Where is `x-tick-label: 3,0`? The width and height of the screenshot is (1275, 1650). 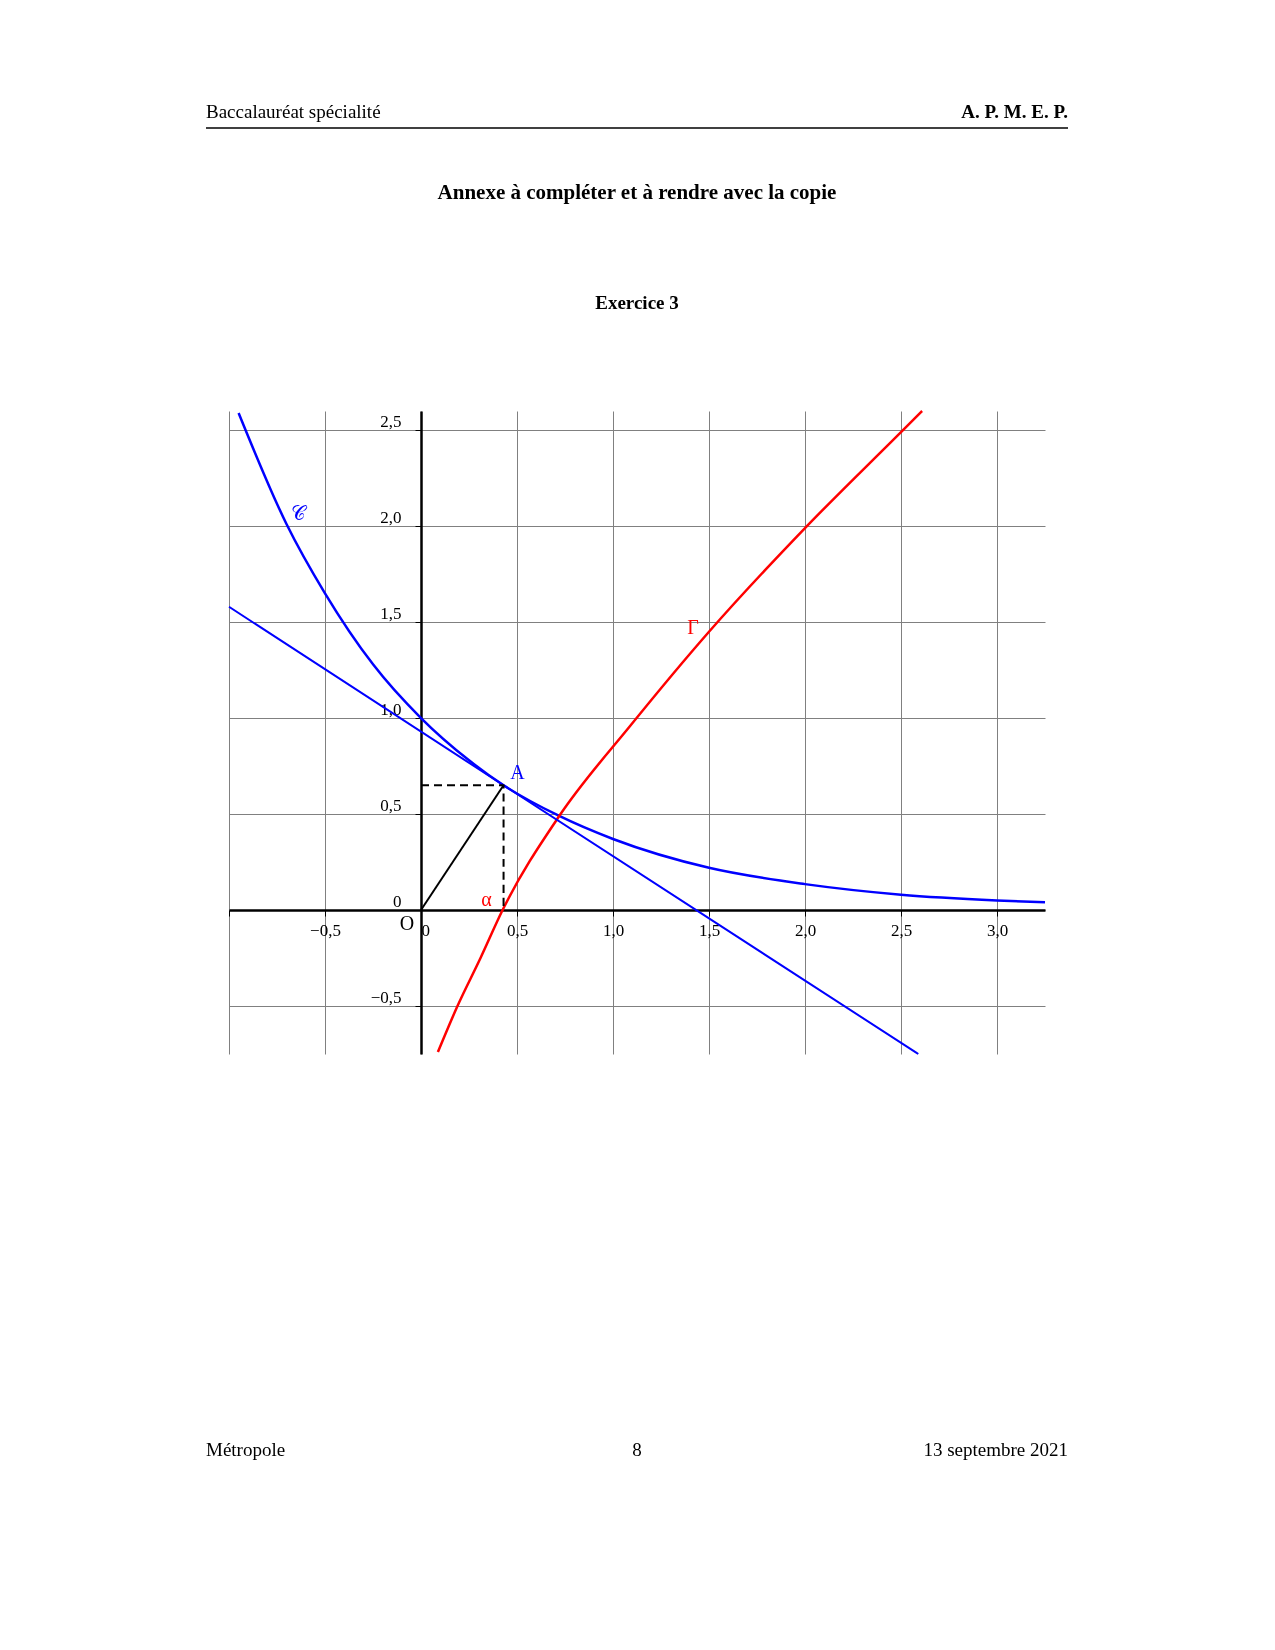
x-tick-label: 3,0 is located at coordinates (997, 930).